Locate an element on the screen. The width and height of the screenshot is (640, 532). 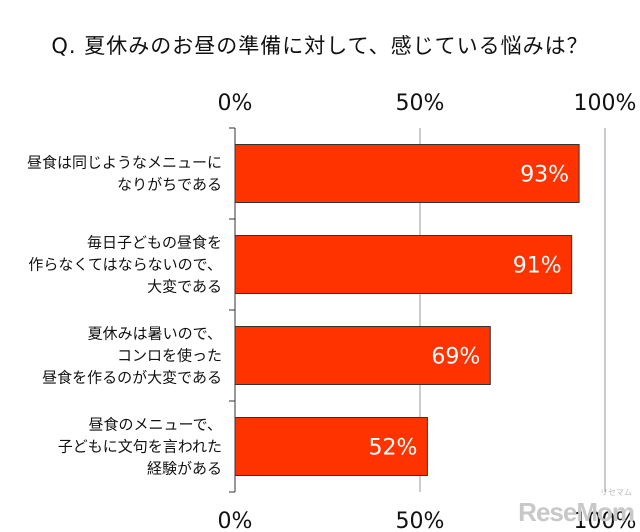
category-label: 作らなくてはならないので、 is located at coordinates (125, 265).